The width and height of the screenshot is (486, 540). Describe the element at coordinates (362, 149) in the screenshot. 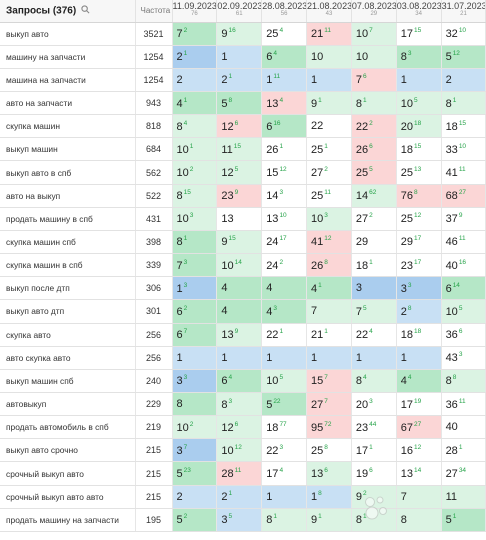

I see `position-value: 26` at that location.